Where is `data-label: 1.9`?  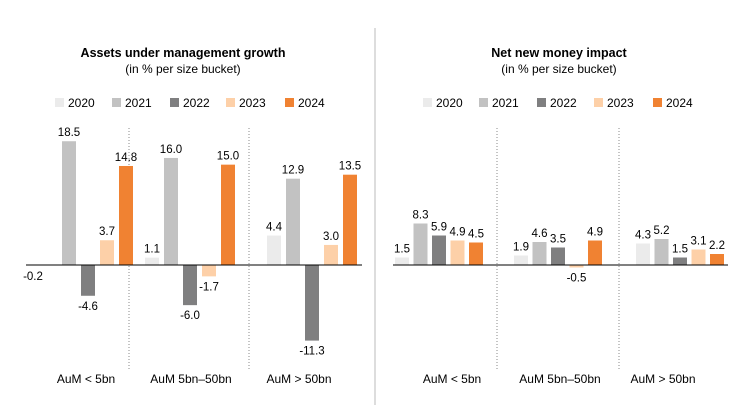
data-label: 1.9 is located at coordinates (521, 248).